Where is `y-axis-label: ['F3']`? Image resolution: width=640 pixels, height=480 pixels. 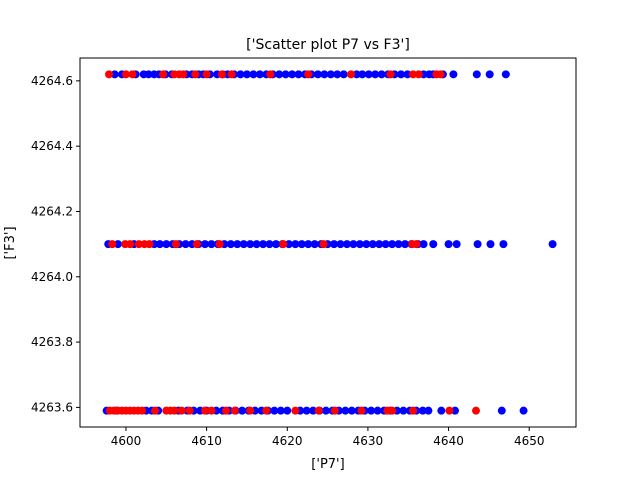
y-axis-label: ['F3'] is located at coordinates (10, 242).